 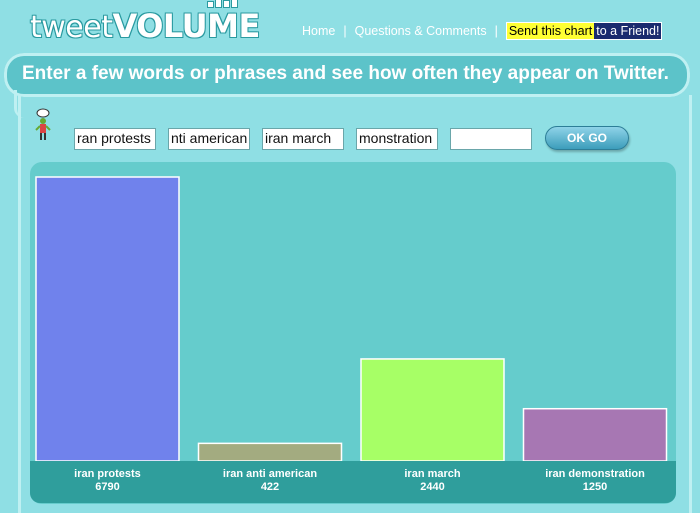 I want to click on bar-iran-demonstration, so click(x=595, y=434).